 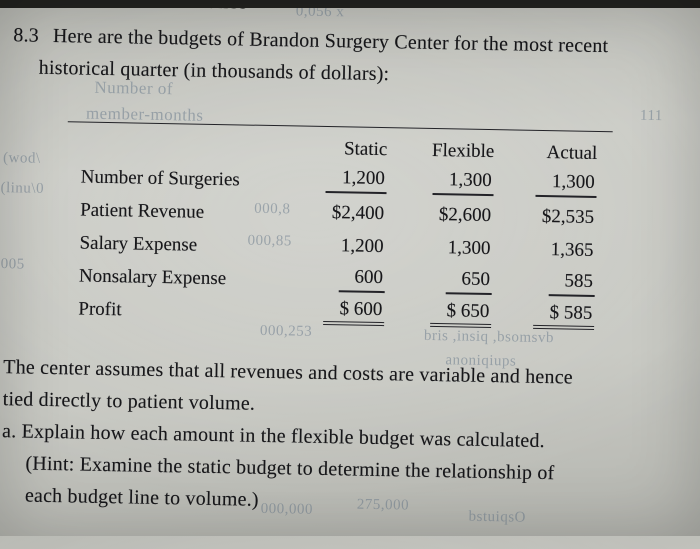 What do you see at coordinates (350, 4) in the screenshot?
I see `photo-edge-band` at bounding box center [350, 4].